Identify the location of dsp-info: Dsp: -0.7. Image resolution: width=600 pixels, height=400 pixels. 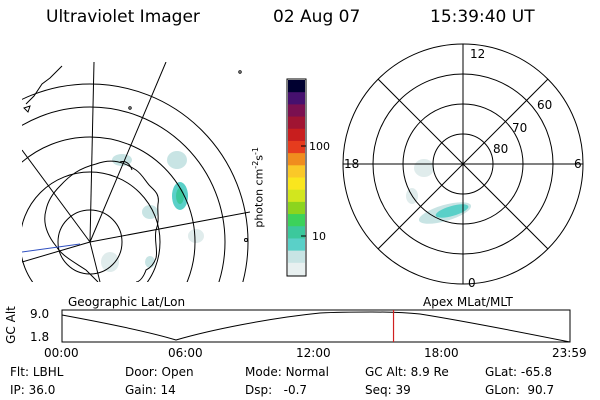
(276, 390).